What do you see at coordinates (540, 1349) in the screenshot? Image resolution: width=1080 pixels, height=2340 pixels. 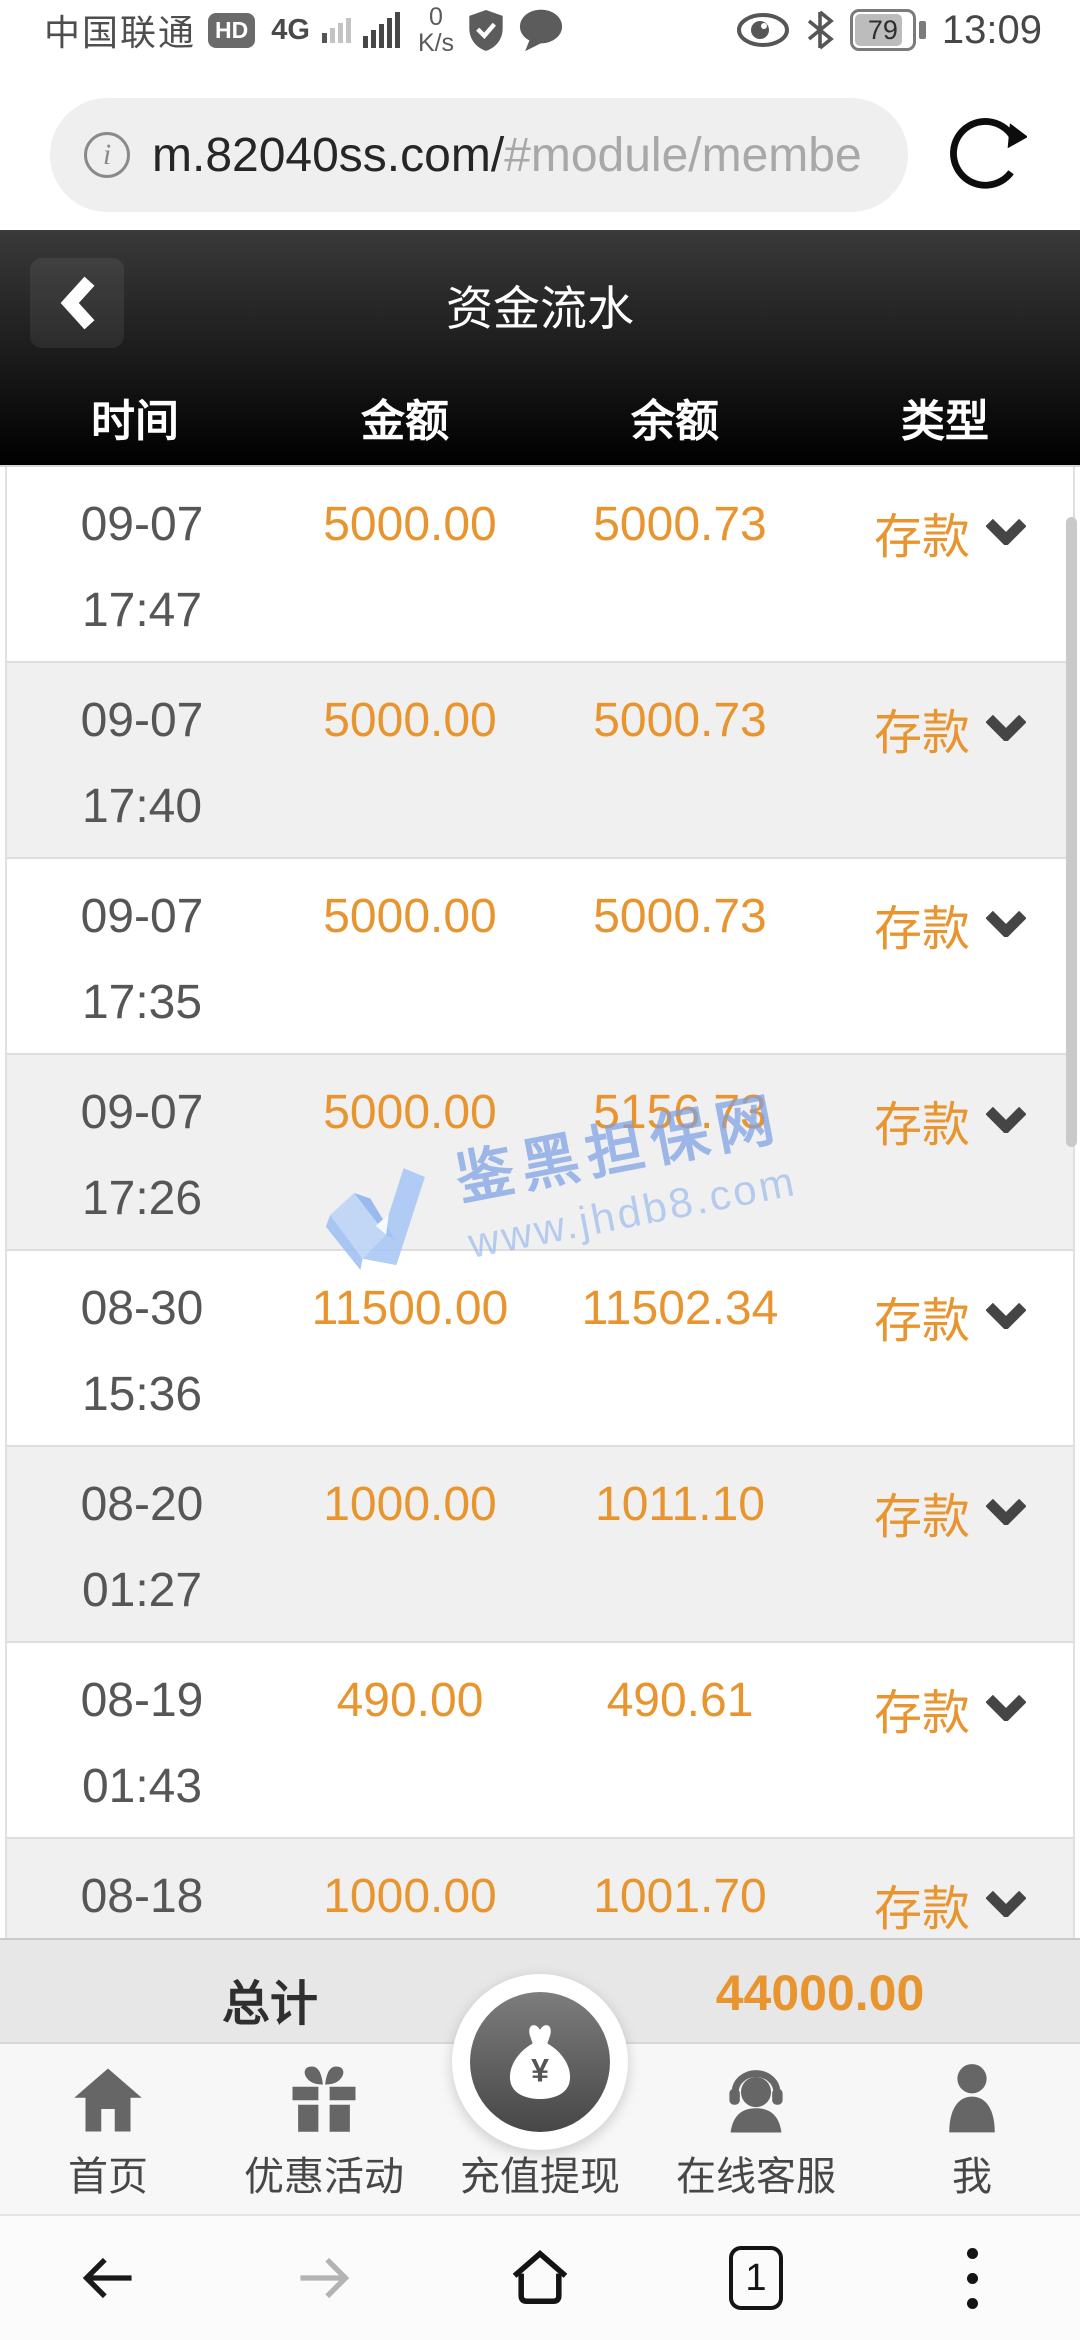 I see `table-row: 08-30 15:36 11500.00 11502.34 存款` at bounding box center [540, 1349].